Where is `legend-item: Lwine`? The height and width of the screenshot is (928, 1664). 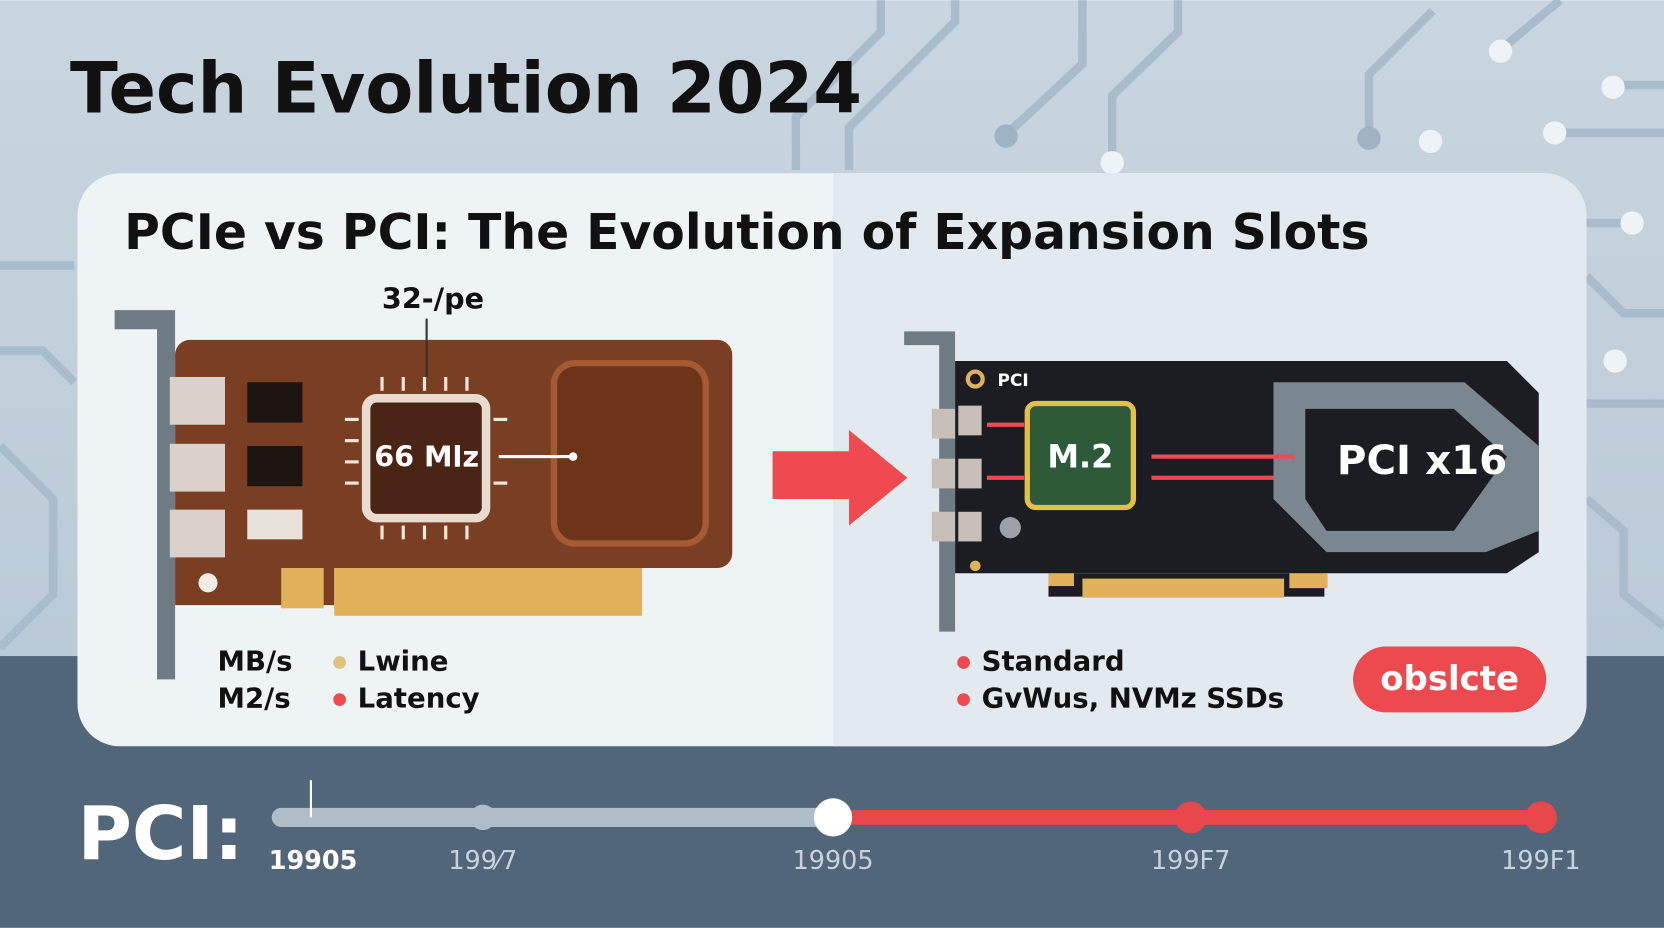
legend-item: Lwine is located at coordinates (403, 660).